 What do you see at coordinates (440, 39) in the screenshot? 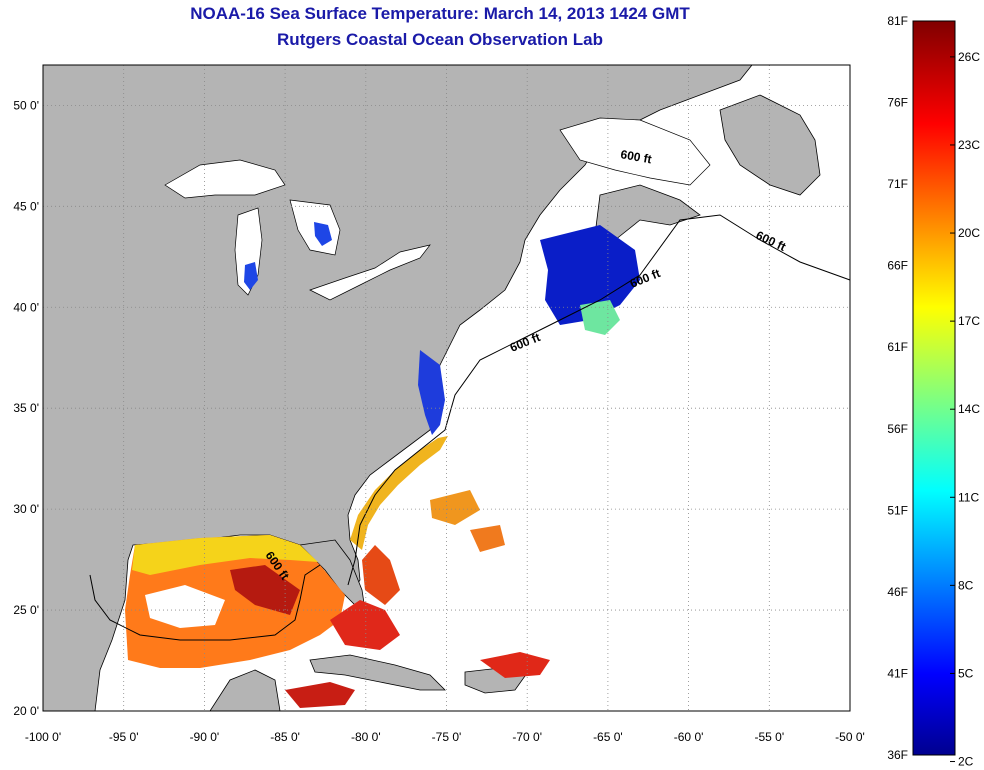
I see `map-subtitle: Rutgers Coastal Ocean Observation Lab` at bounding box center [440, 39].